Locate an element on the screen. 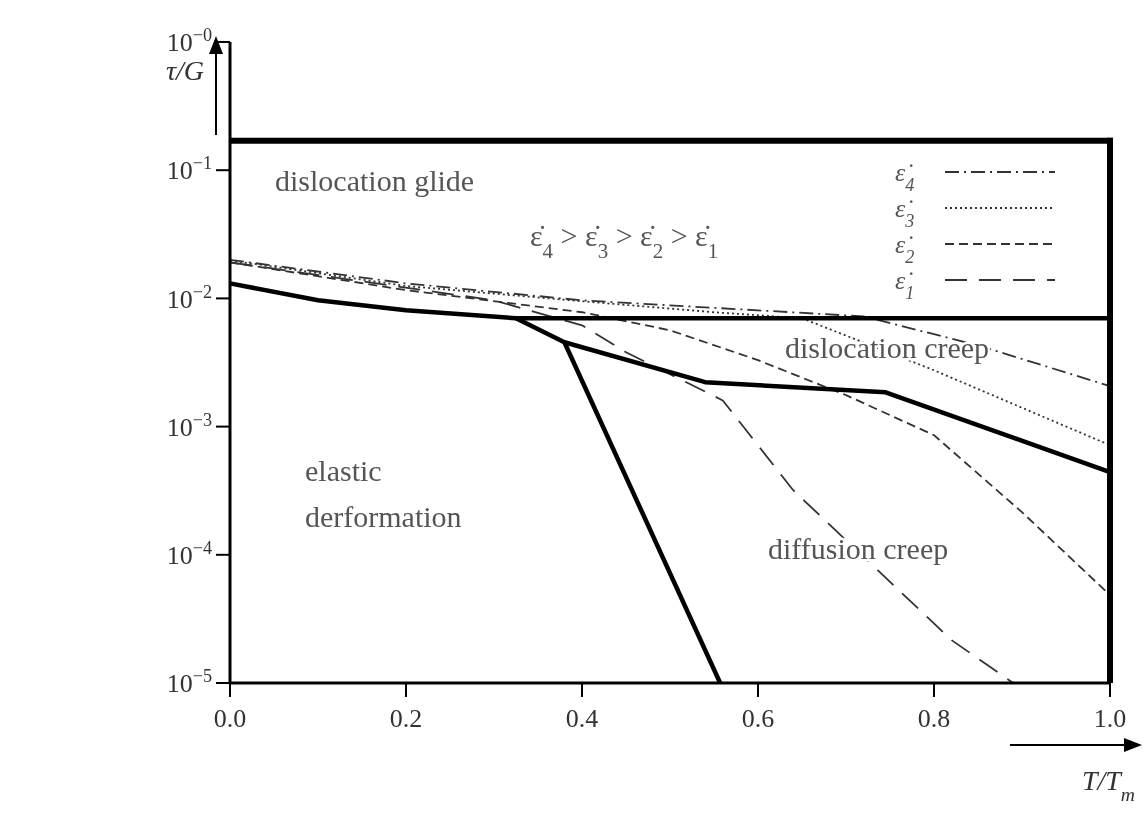  x-tick-label: 0.8 is located at coordinates (934, 718).